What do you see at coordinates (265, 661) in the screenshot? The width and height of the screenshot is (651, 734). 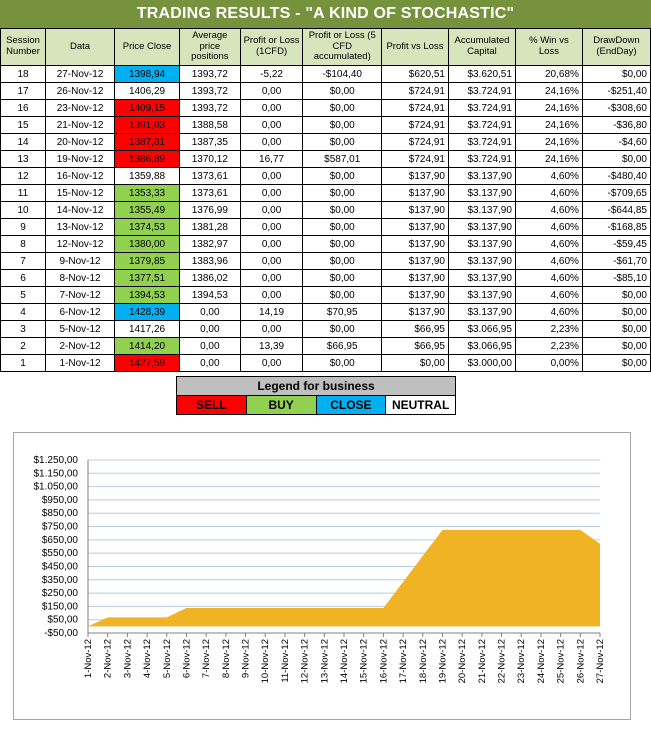 I see `x-tick-label: 10-Nov-12` at bounding box center [265, 661].